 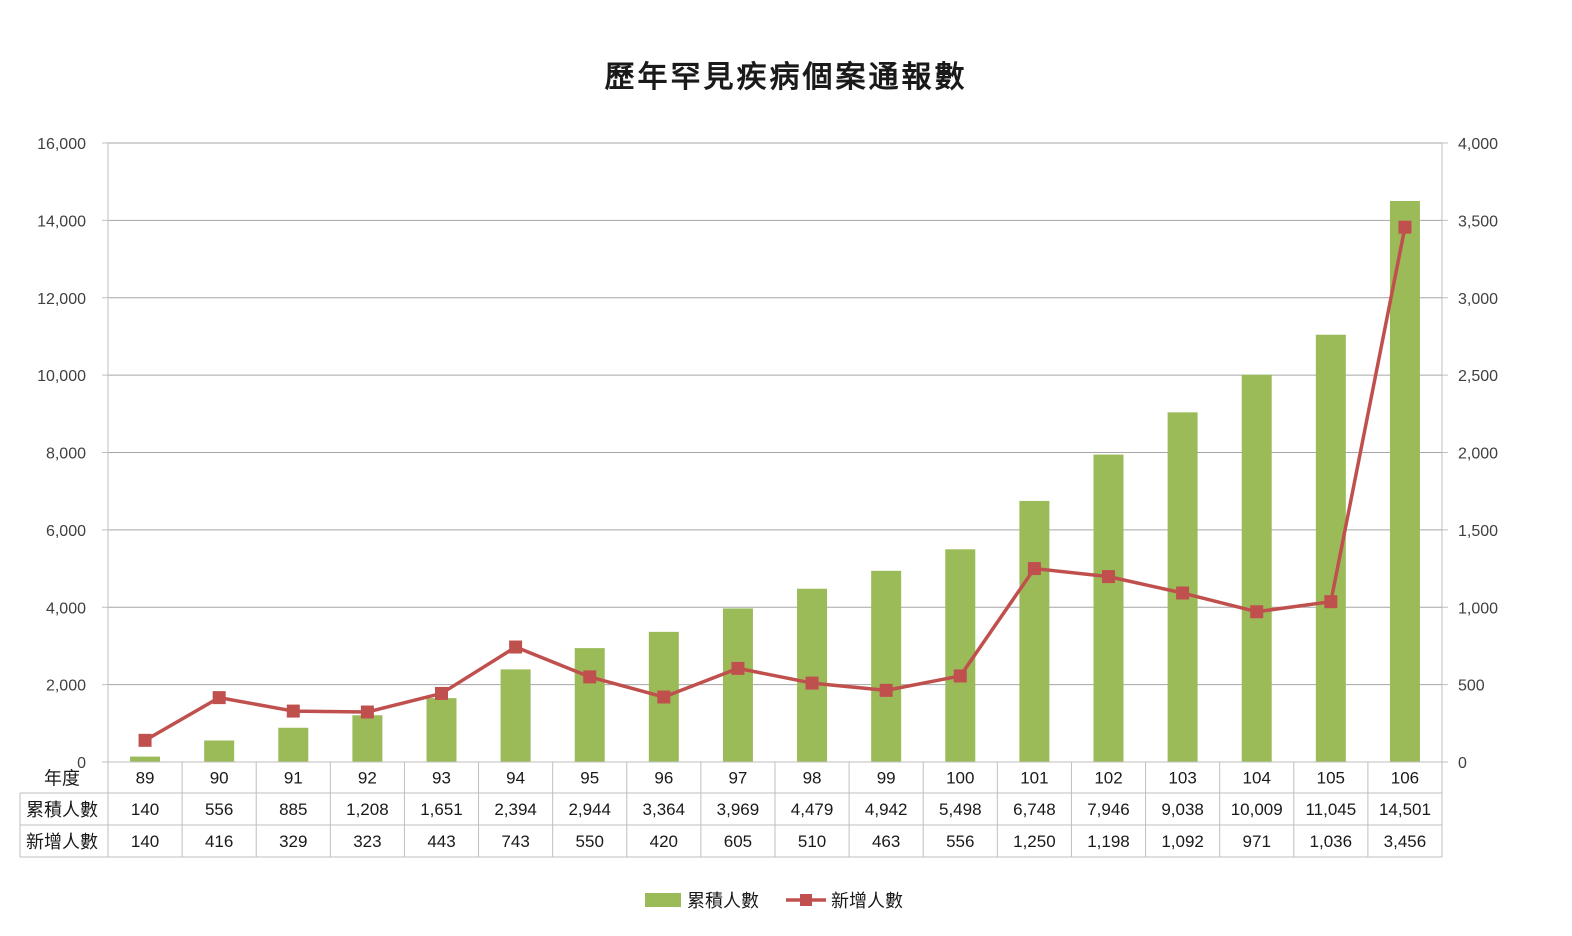 I want to click on table-cell-new: 550, so click(x=590, y=841).